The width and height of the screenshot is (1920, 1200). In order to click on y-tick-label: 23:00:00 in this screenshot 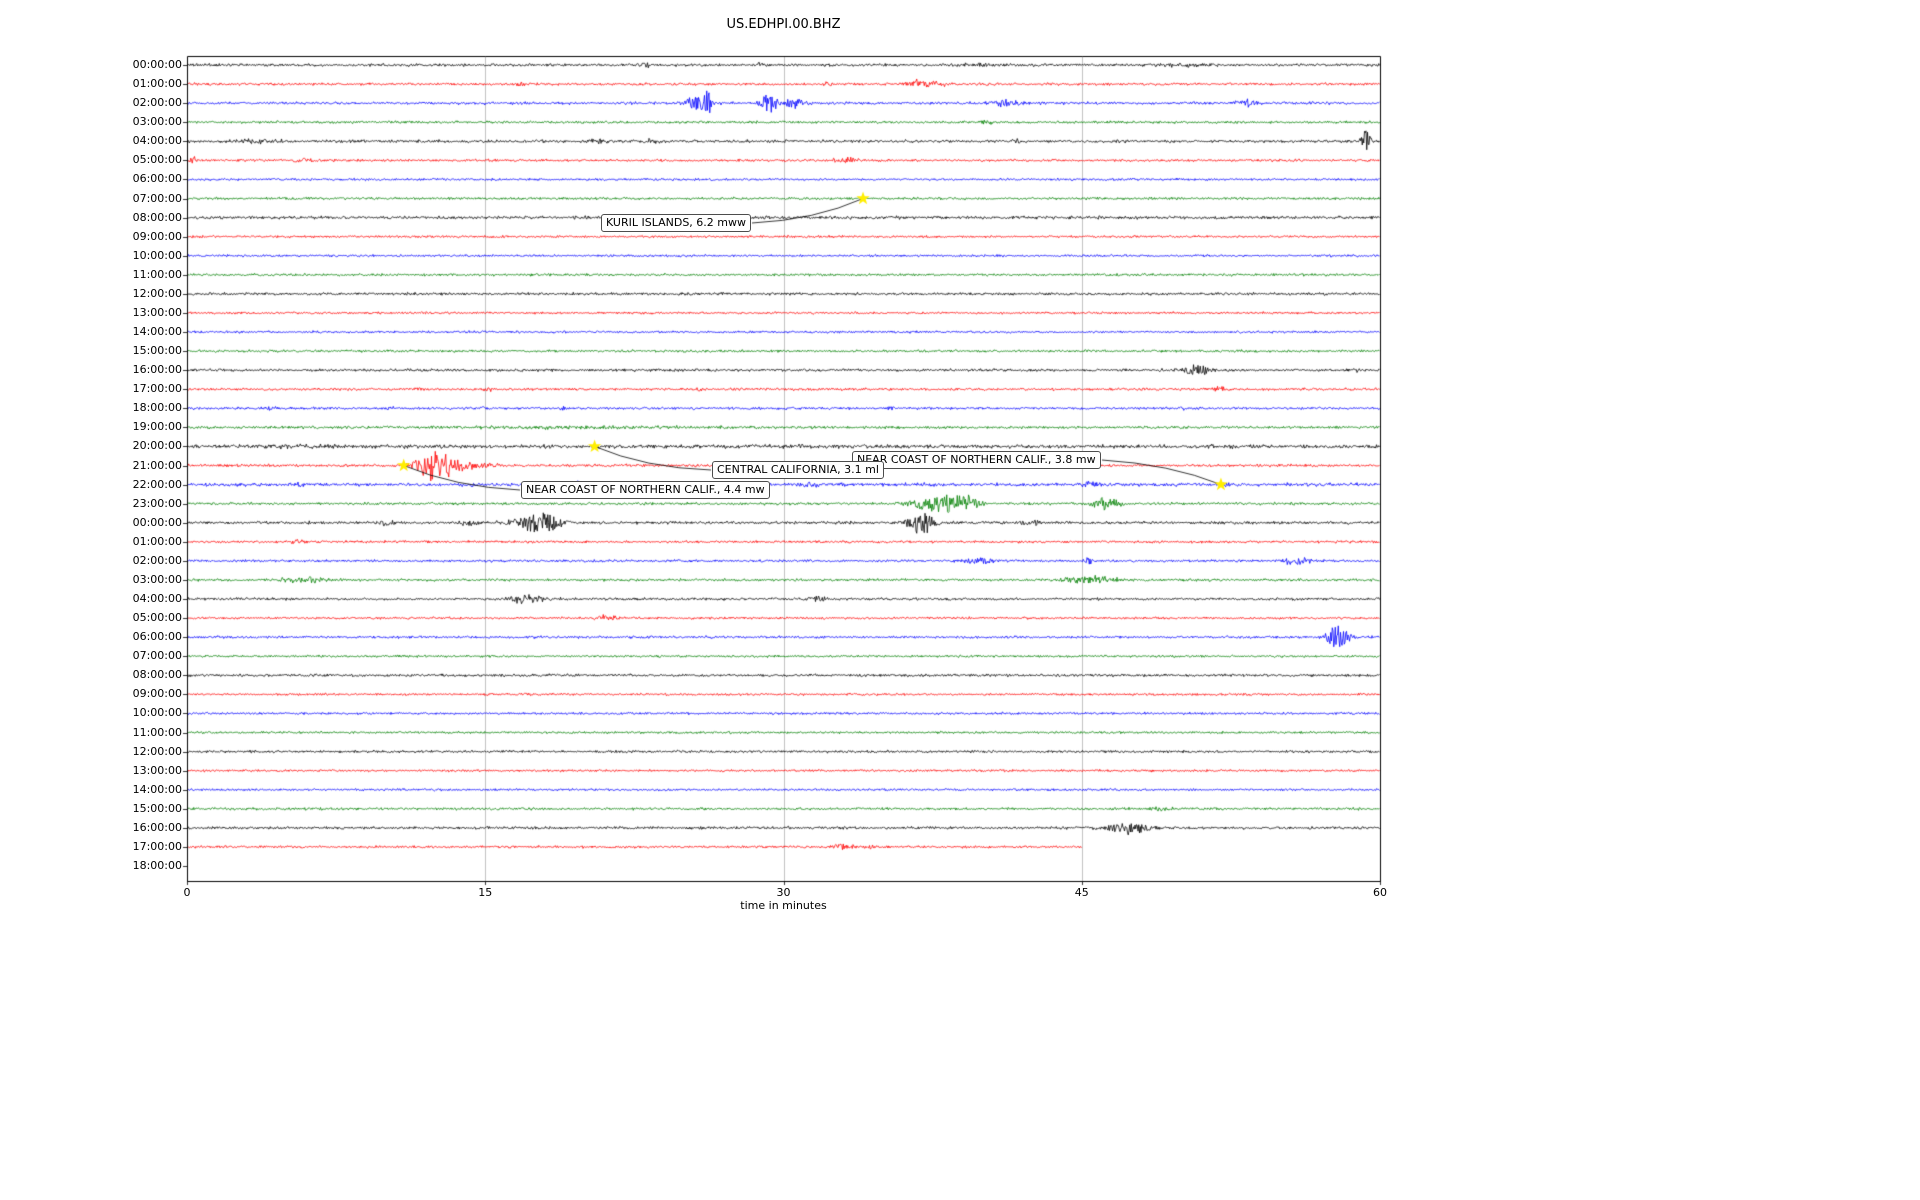, I will do `click(157, 503)`.